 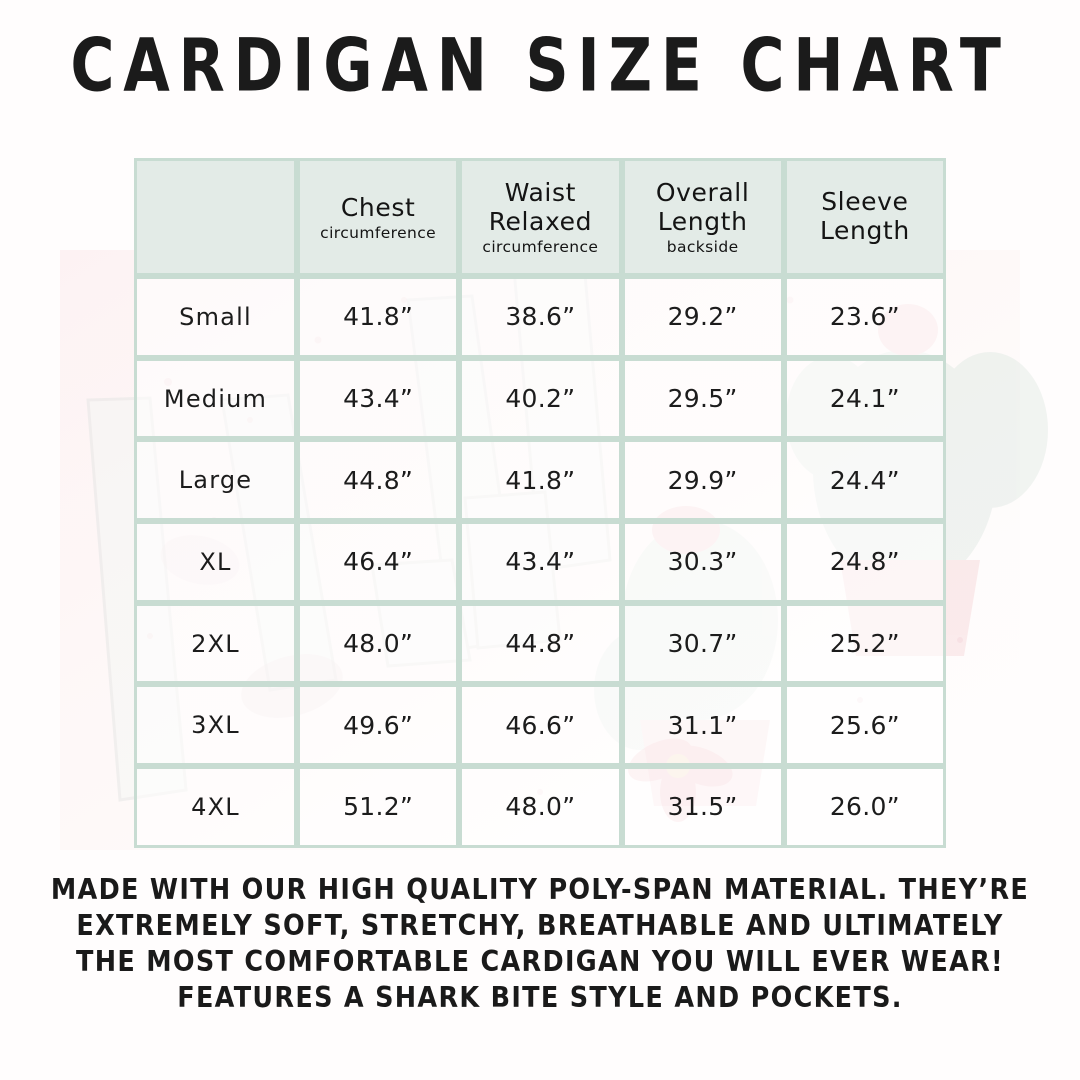 What do you see at coordinates (378, 807) in the screenshot?
I see `cell-chest: 51.2”` at bounding box center [378, 807].